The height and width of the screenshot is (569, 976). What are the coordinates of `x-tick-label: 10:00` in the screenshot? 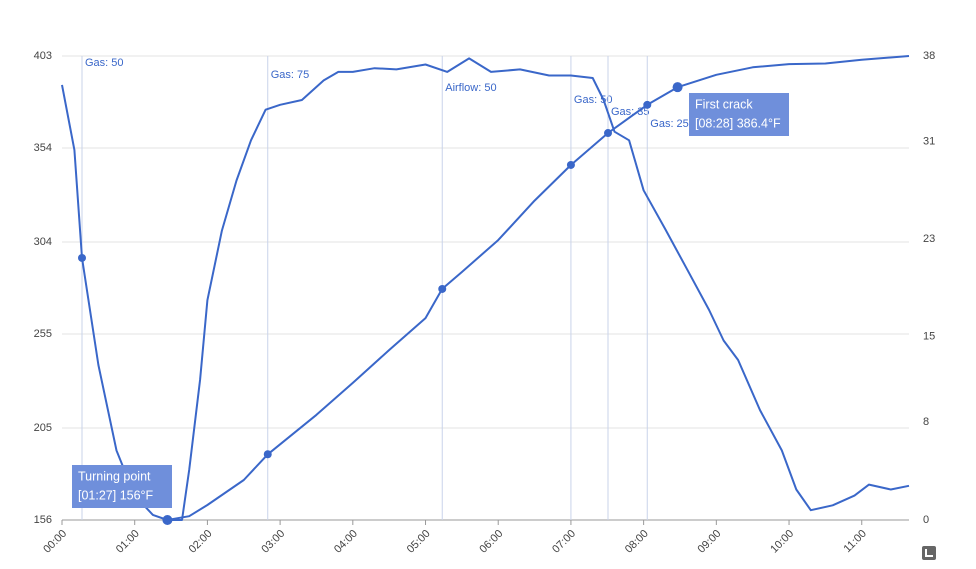 It's located at (782, 542).